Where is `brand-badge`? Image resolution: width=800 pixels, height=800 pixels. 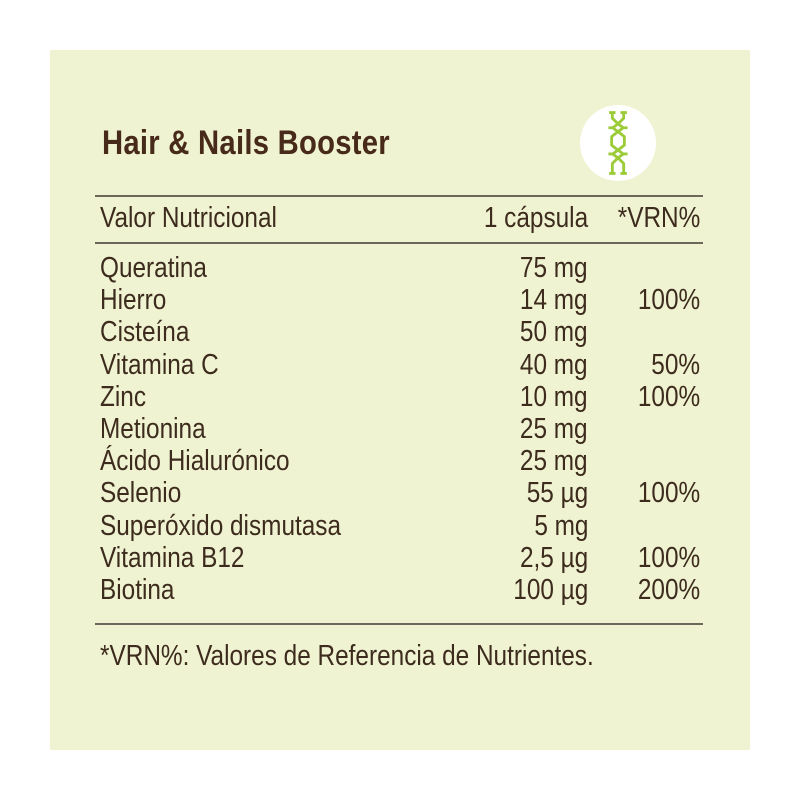 brand-badge is located at coordinates (618, 143).